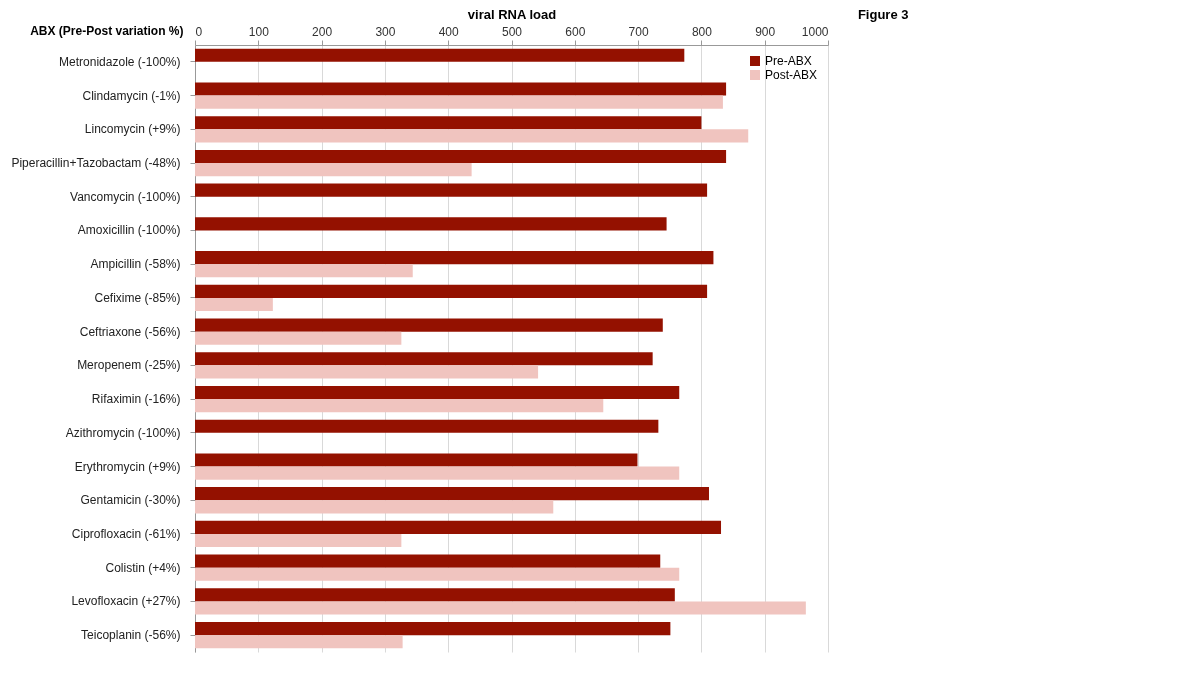 The width and height of the screenshot is (1197, 696). What do you see at coordinates (137, 297) in the screenshot?
I see `y-tick-label: Cefixime (-85%)` at bounding box center [137, 297].